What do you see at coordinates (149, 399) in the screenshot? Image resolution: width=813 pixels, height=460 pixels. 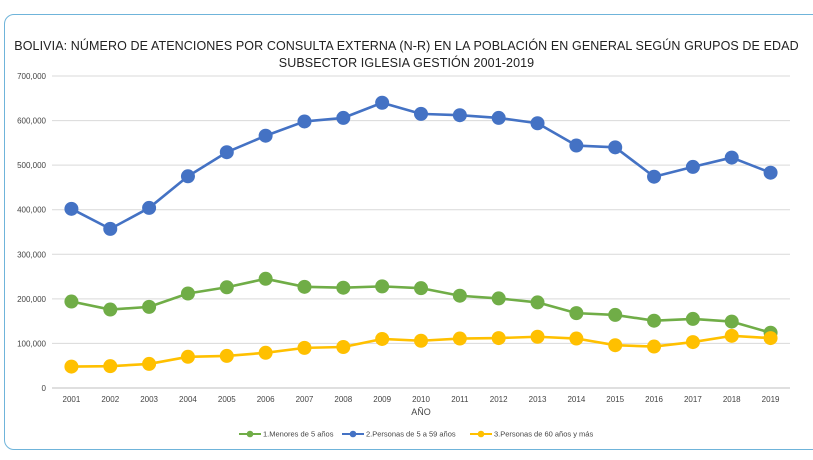 I see `x-tick-label: 2003` at bounding box center [149, 399].